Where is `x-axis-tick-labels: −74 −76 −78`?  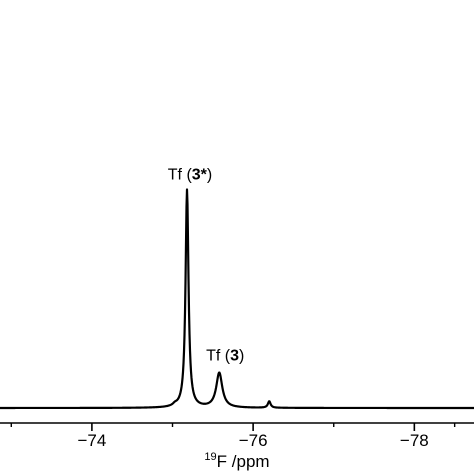
x-axis-tick-labels: −74 −76 −78 is located at coordinates (252, 440).